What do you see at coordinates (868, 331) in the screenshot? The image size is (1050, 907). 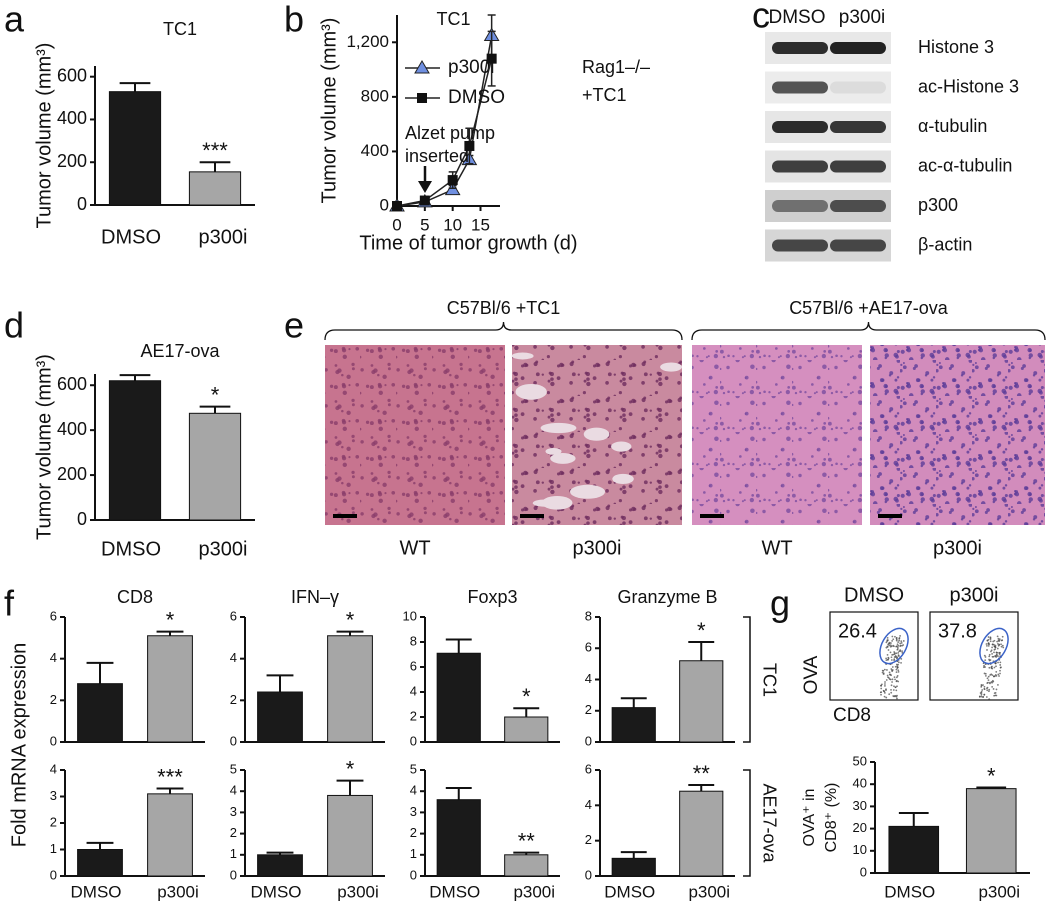 I see `group-brace` at bounding box center [868, 331].